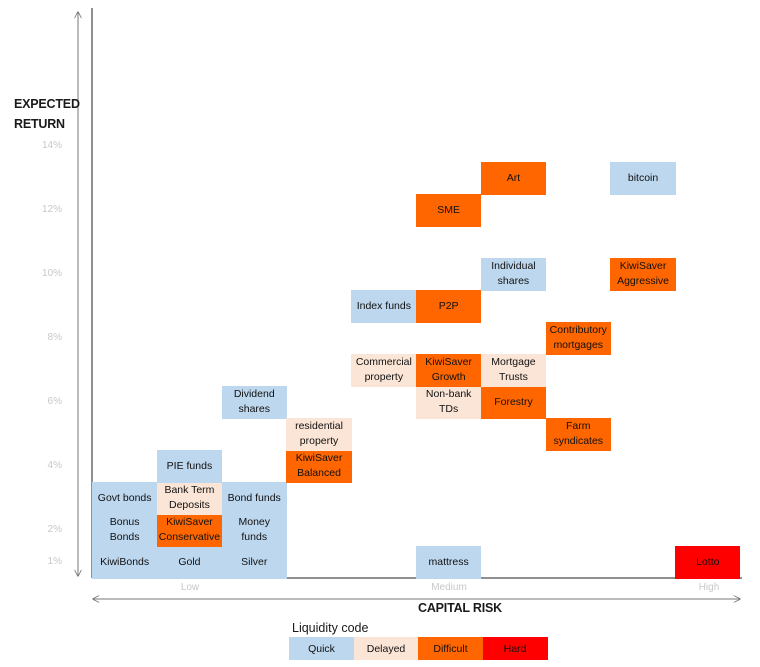  What do you see at coordinates (254, 402) in the screenshot?
I see `investment-cell: Dividend shares` at bounding box center [254, 402].